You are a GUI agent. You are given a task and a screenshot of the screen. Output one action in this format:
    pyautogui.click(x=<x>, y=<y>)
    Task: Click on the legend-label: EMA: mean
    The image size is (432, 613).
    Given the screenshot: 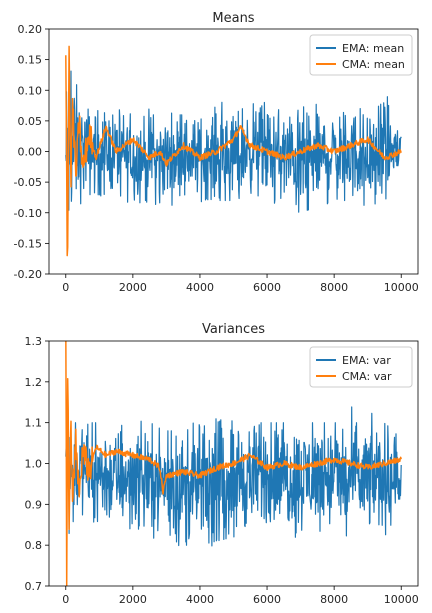 What is the action you would take?
    pyautogui.click(x=373, y=48)
    